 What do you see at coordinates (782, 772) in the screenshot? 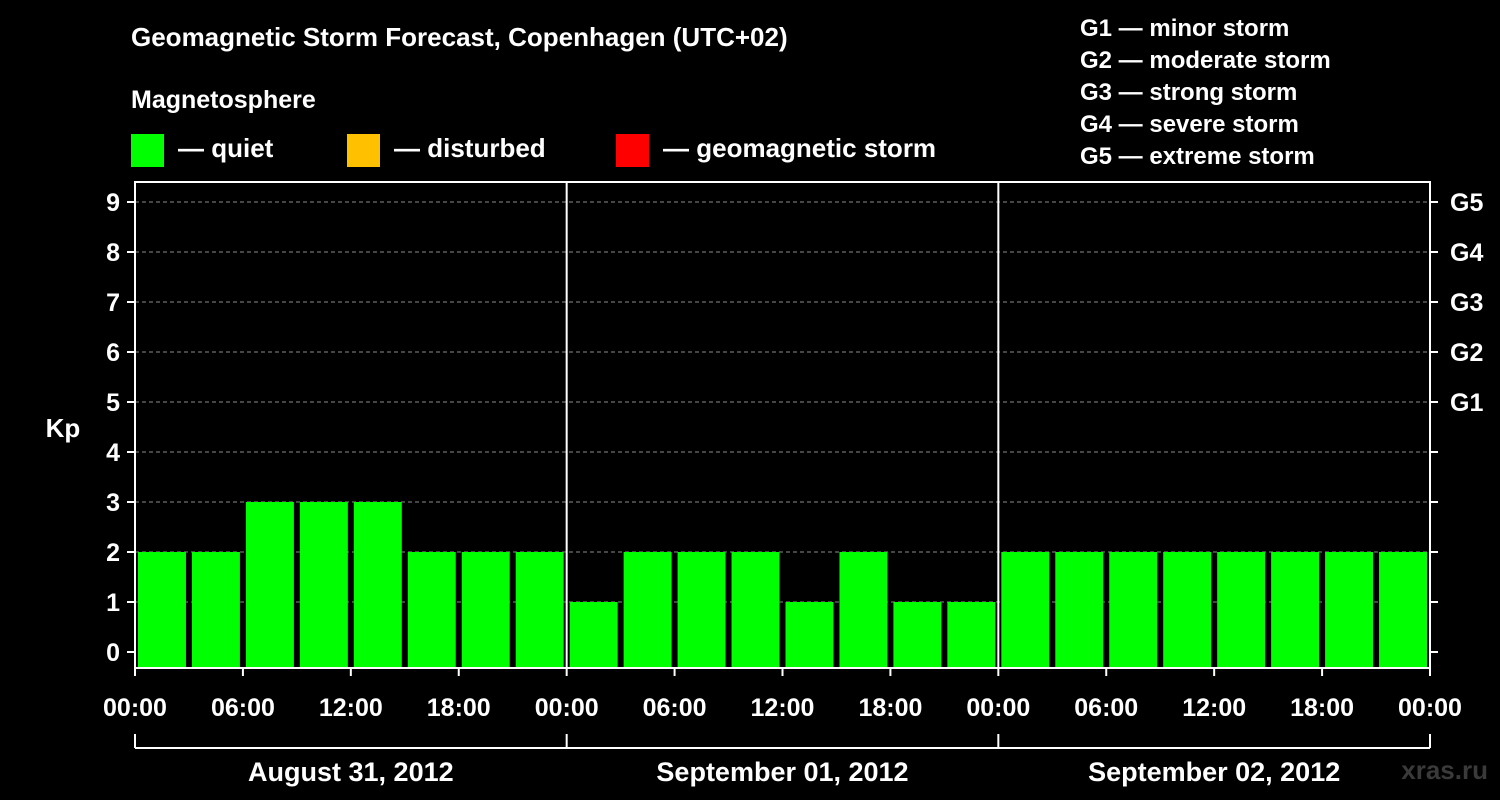
I see `day-label: September 01, 2012` at bounding box center [782, 772].